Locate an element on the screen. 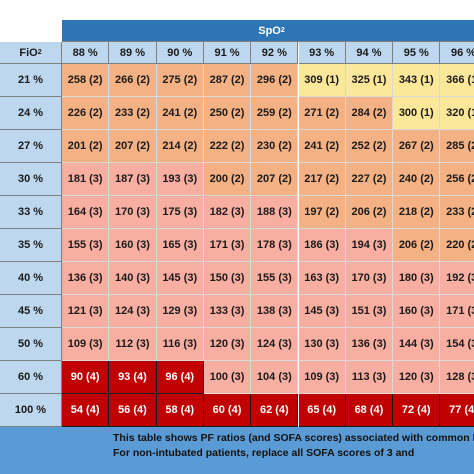 The image size is (474, 474). fio2-text: FiO is located at coordinates (28, 52).